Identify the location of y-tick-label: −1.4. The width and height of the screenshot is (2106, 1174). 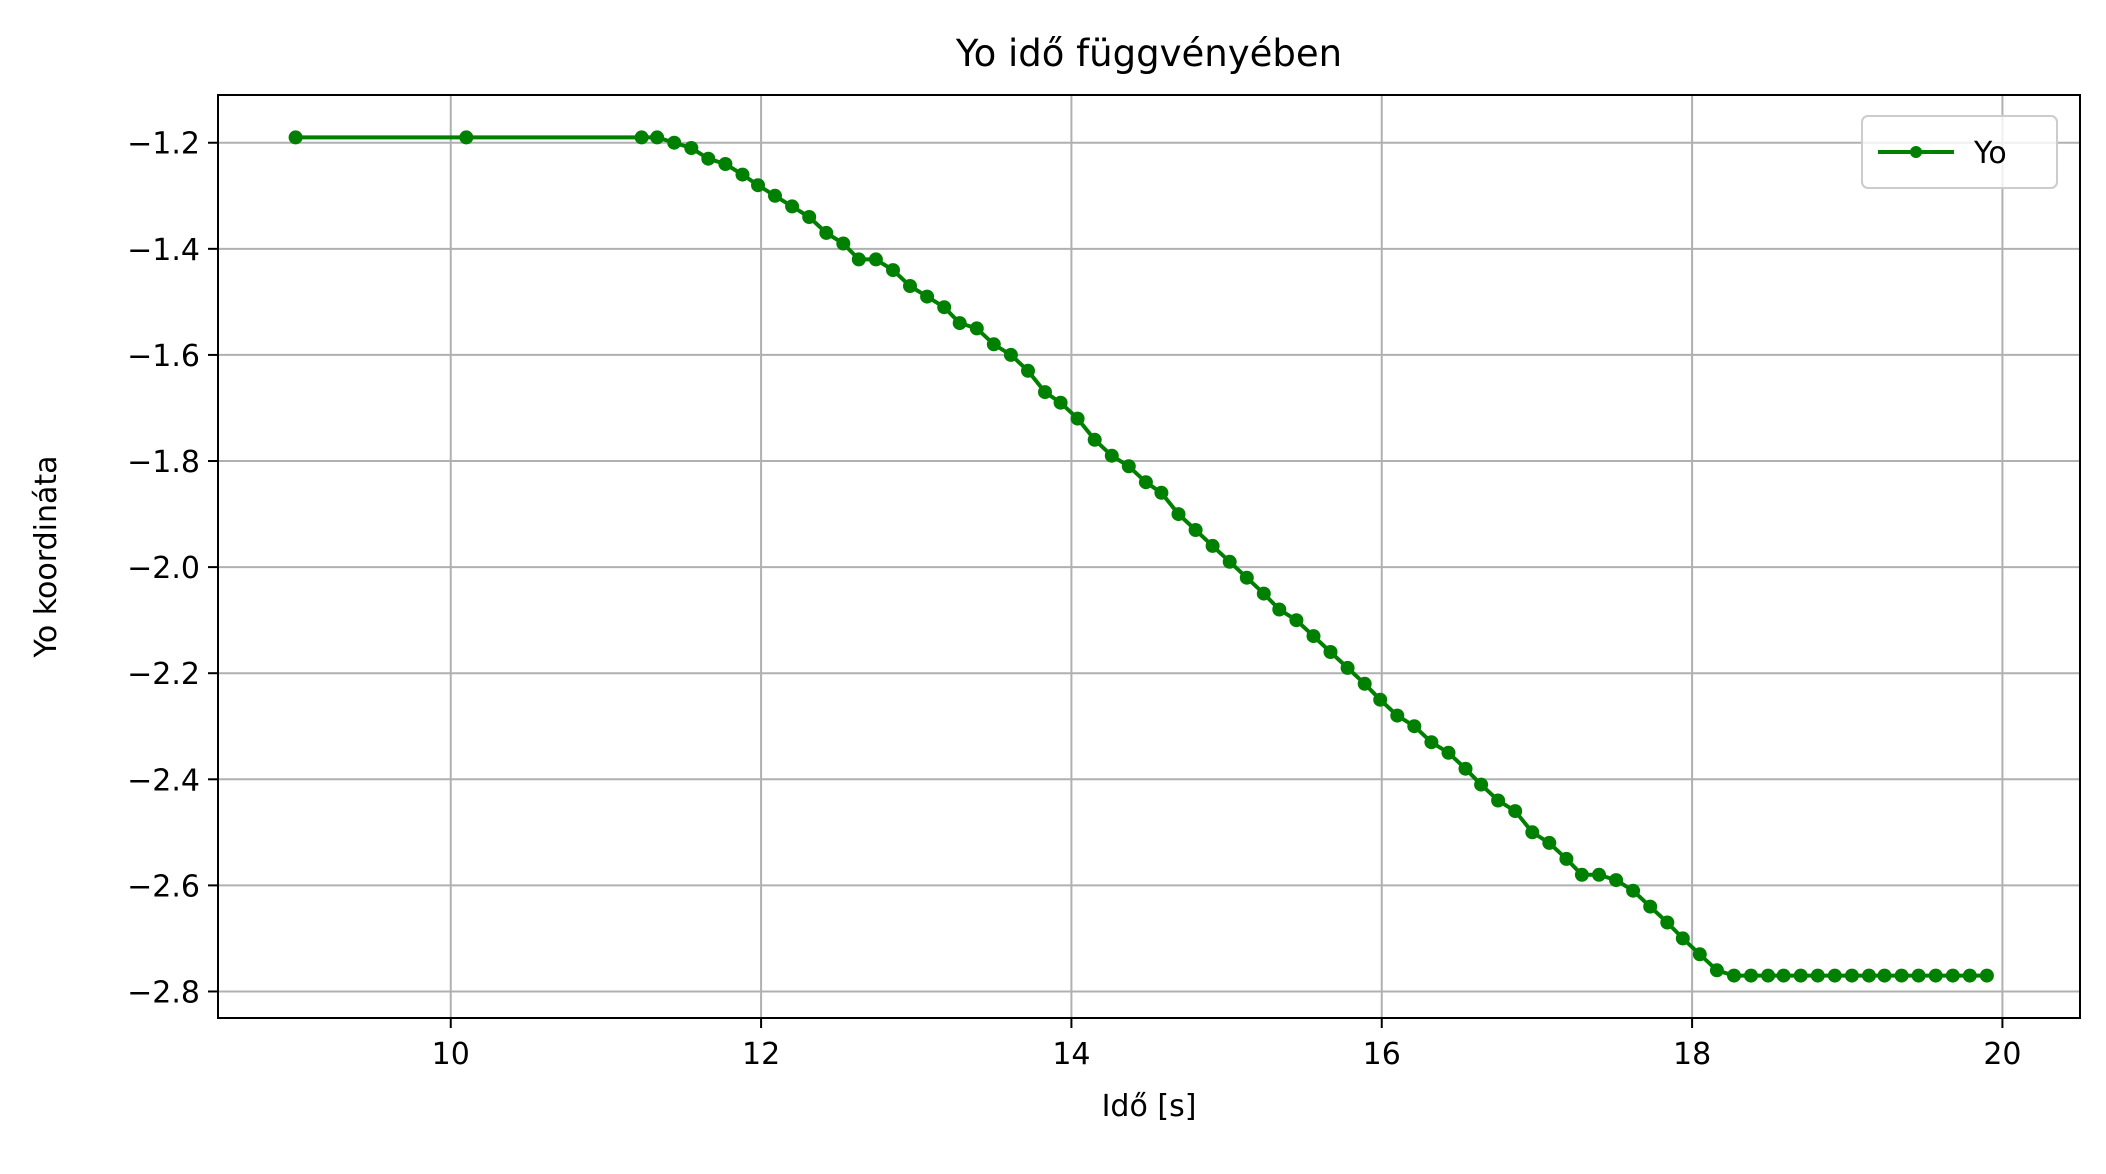
(163, 250).